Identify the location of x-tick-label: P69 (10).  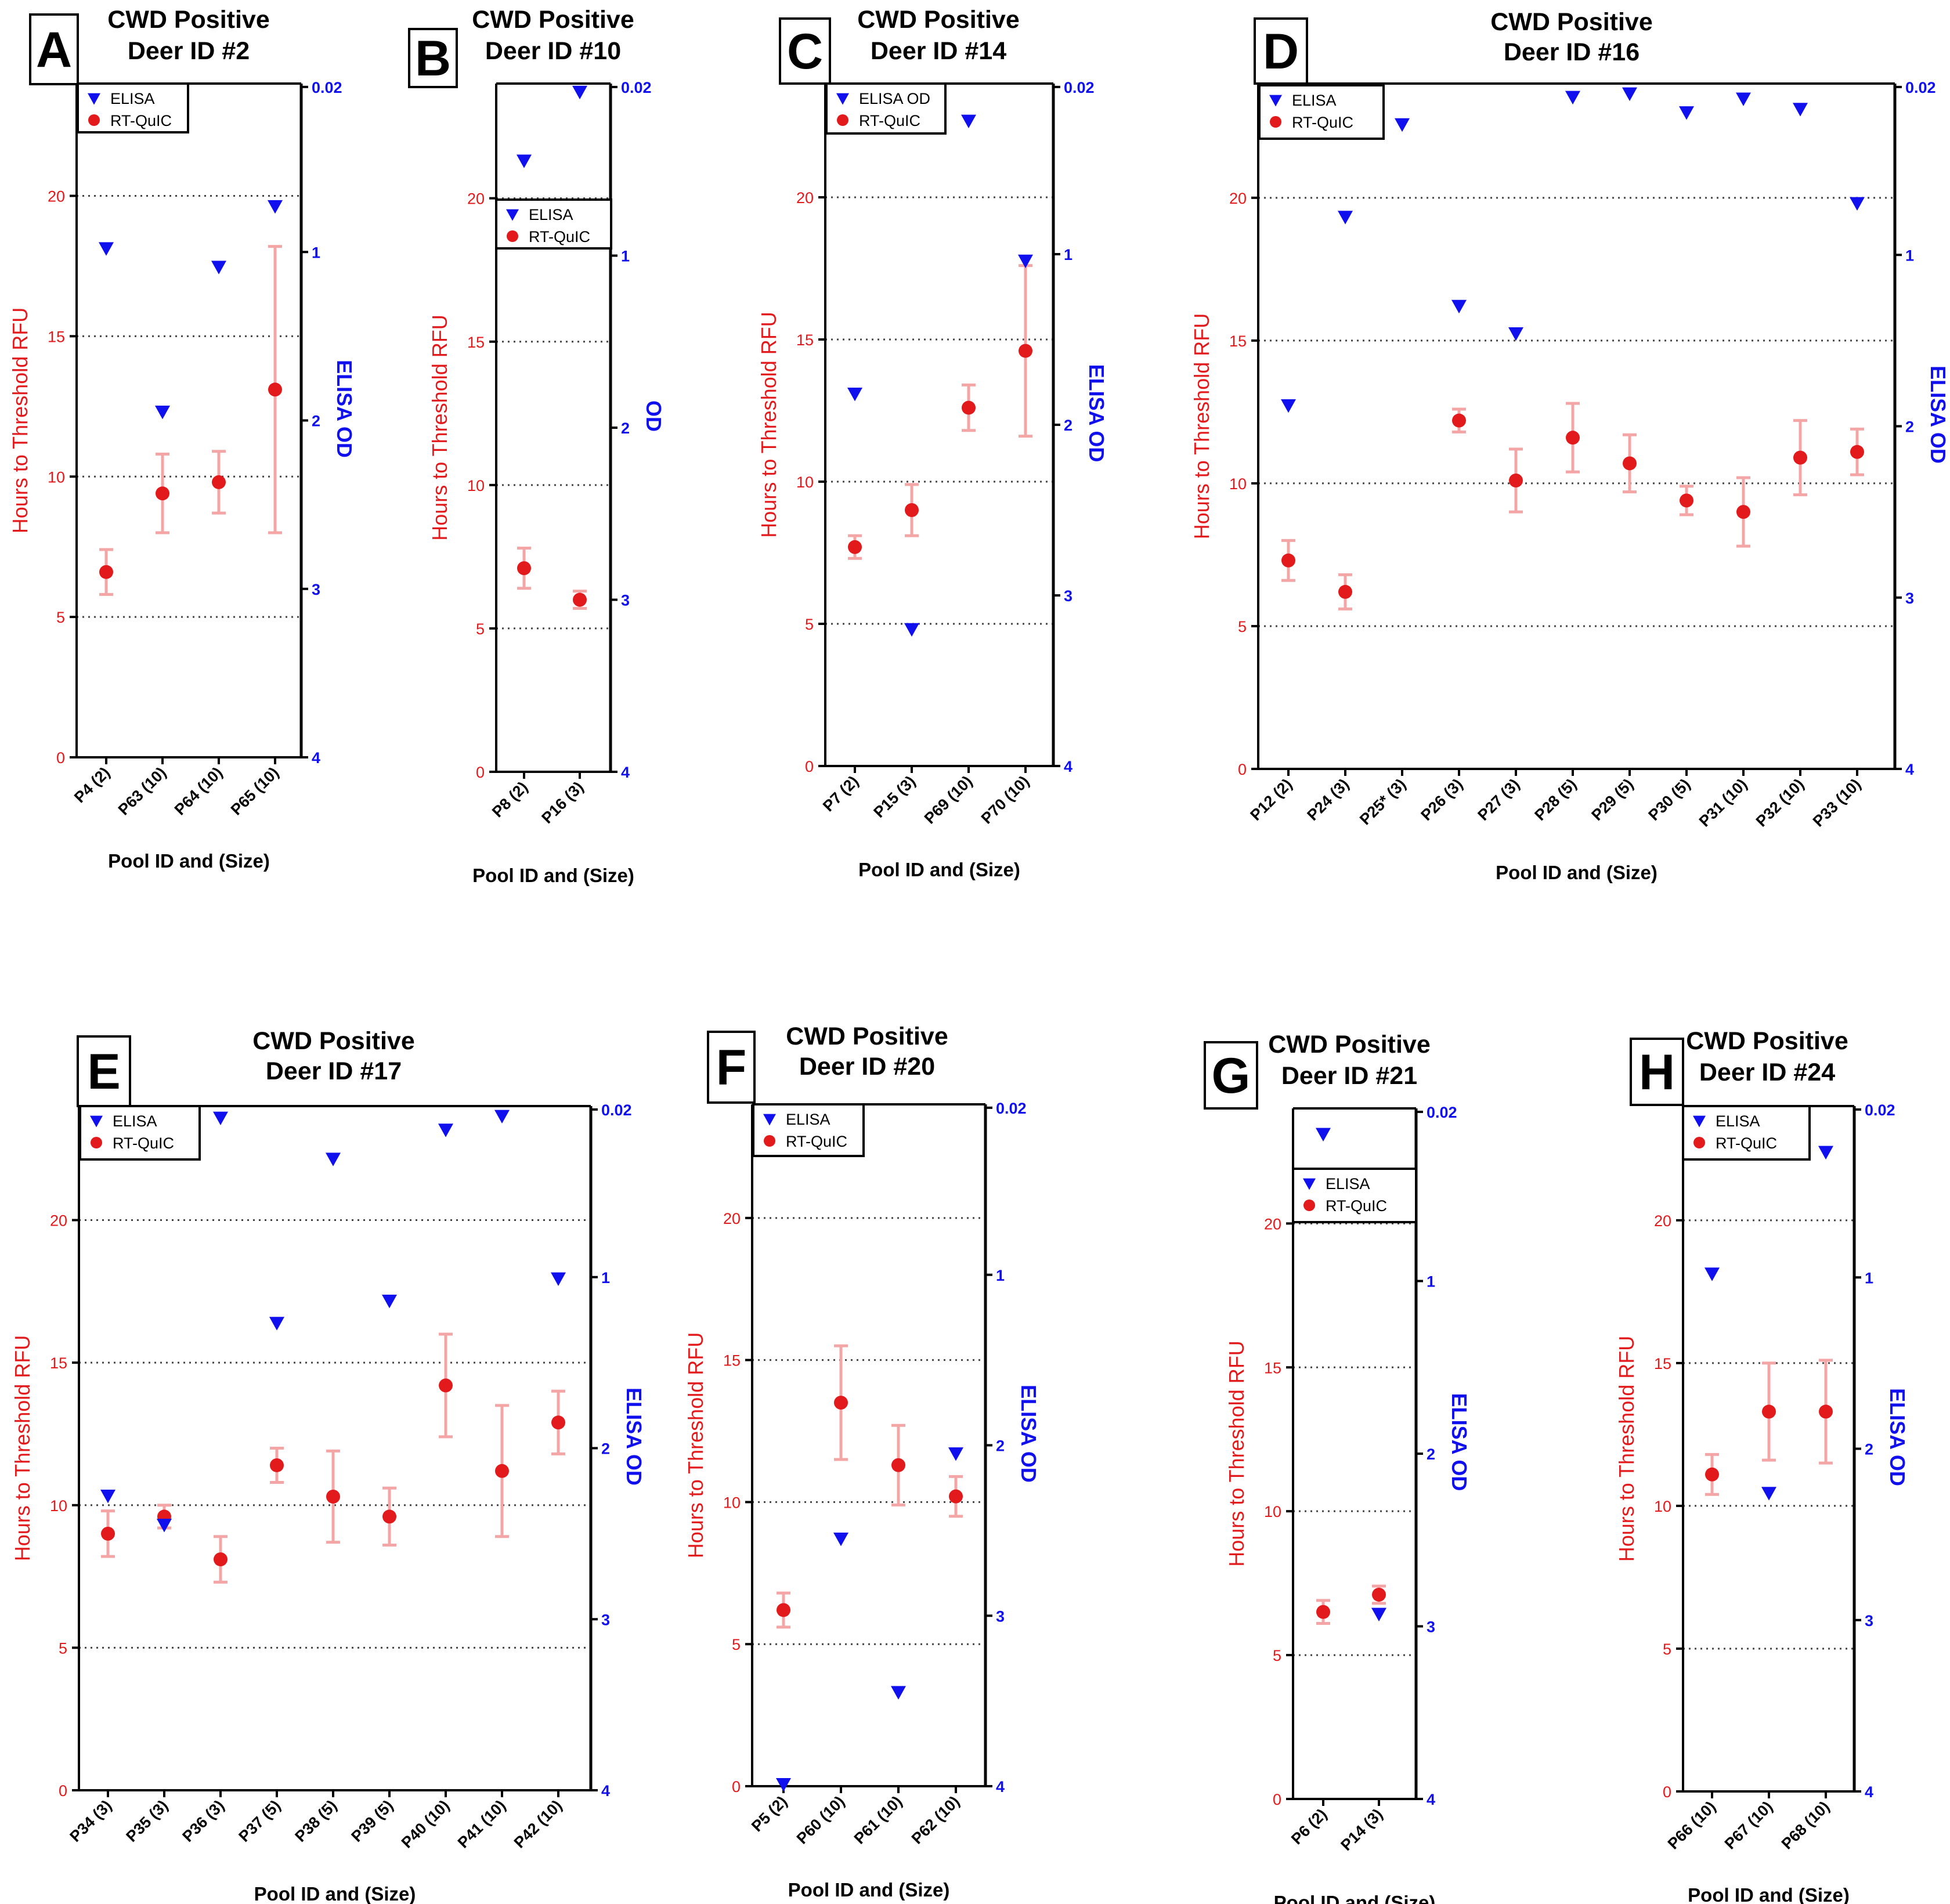
(949, 799).